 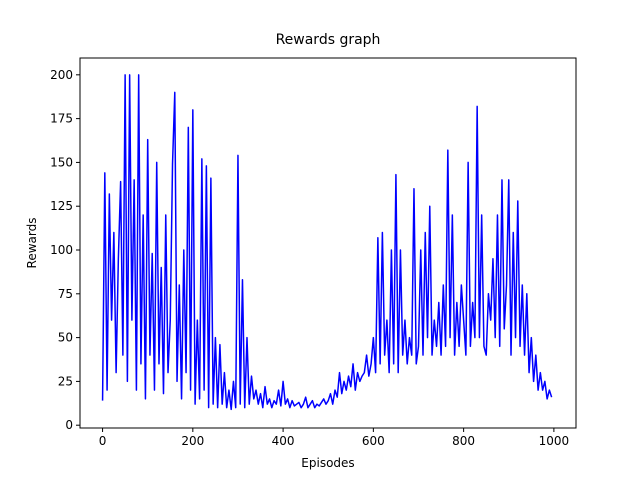 I want to click on y-tick-label: 150, so click(x=61, y=162).